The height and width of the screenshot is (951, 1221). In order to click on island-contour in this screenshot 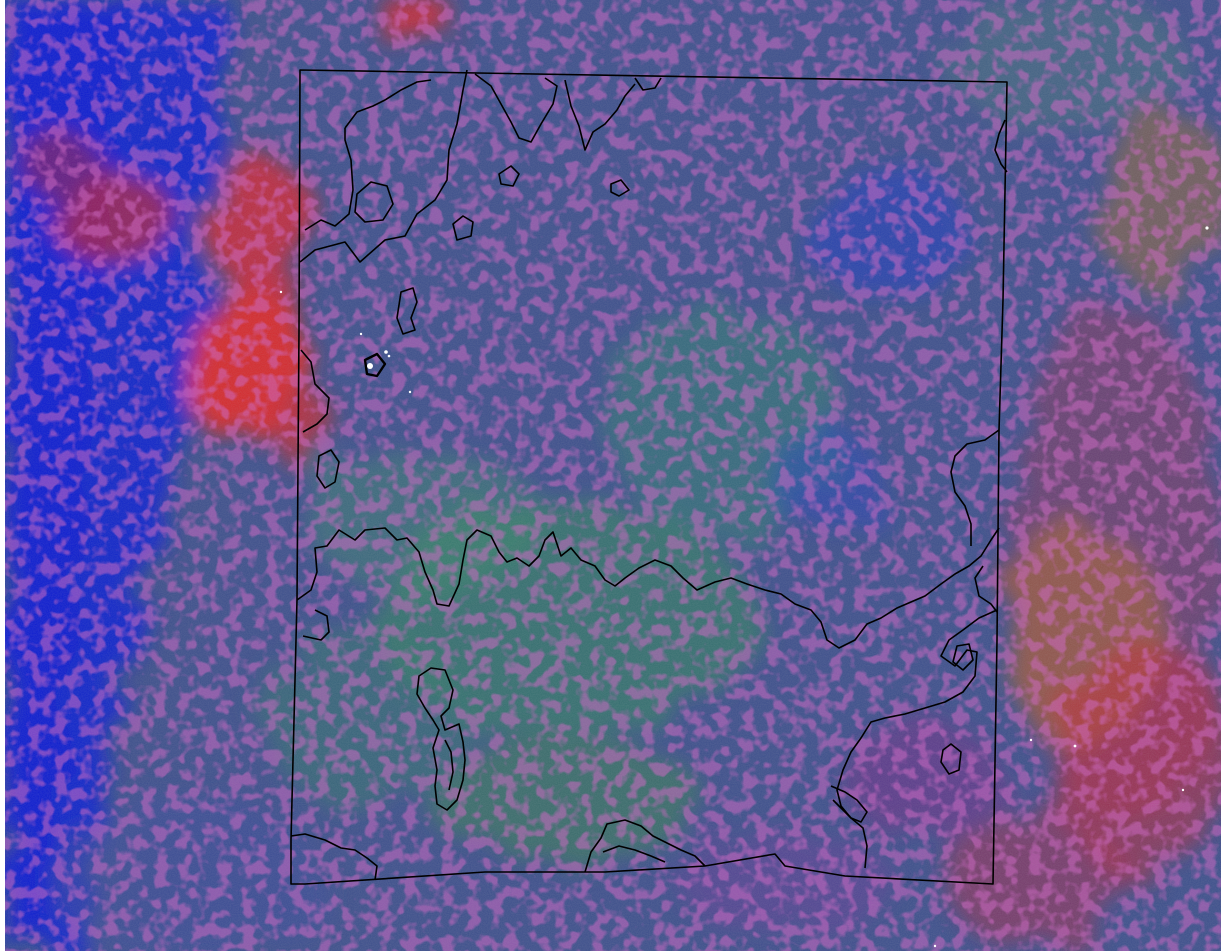, I will do `click(441, 739)`.